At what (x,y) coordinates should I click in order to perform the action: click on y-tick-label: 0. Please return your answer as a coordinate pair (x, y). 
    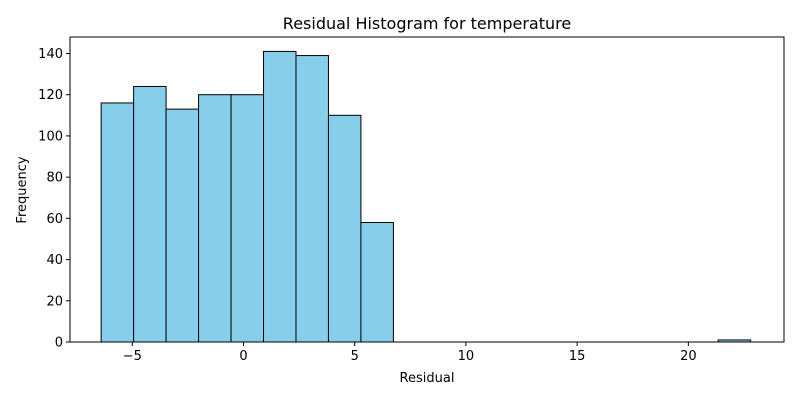
    Looking at the image, I should click on (59, 343).